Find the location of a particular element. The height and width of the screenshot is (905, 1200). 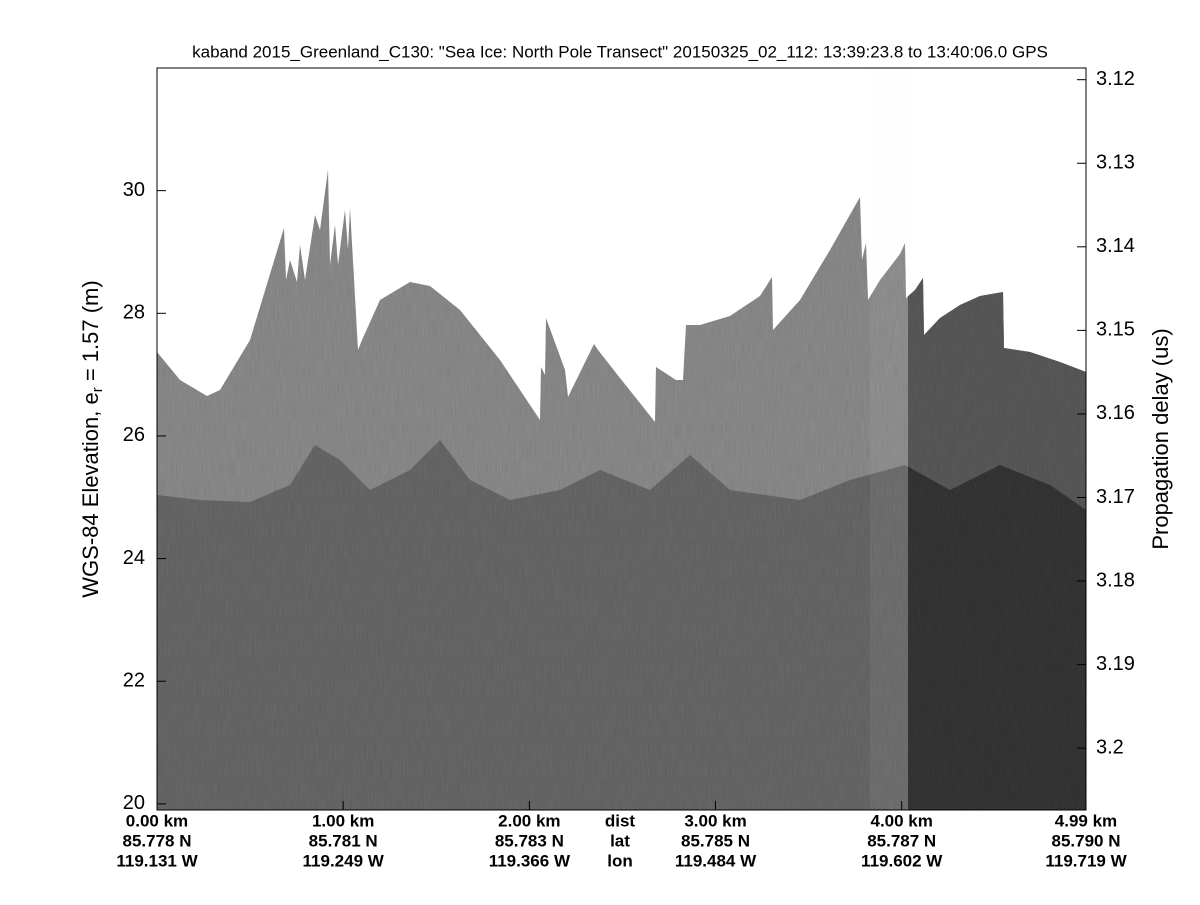

lon-label: 119.366 W is located at coordinates (530, 860).